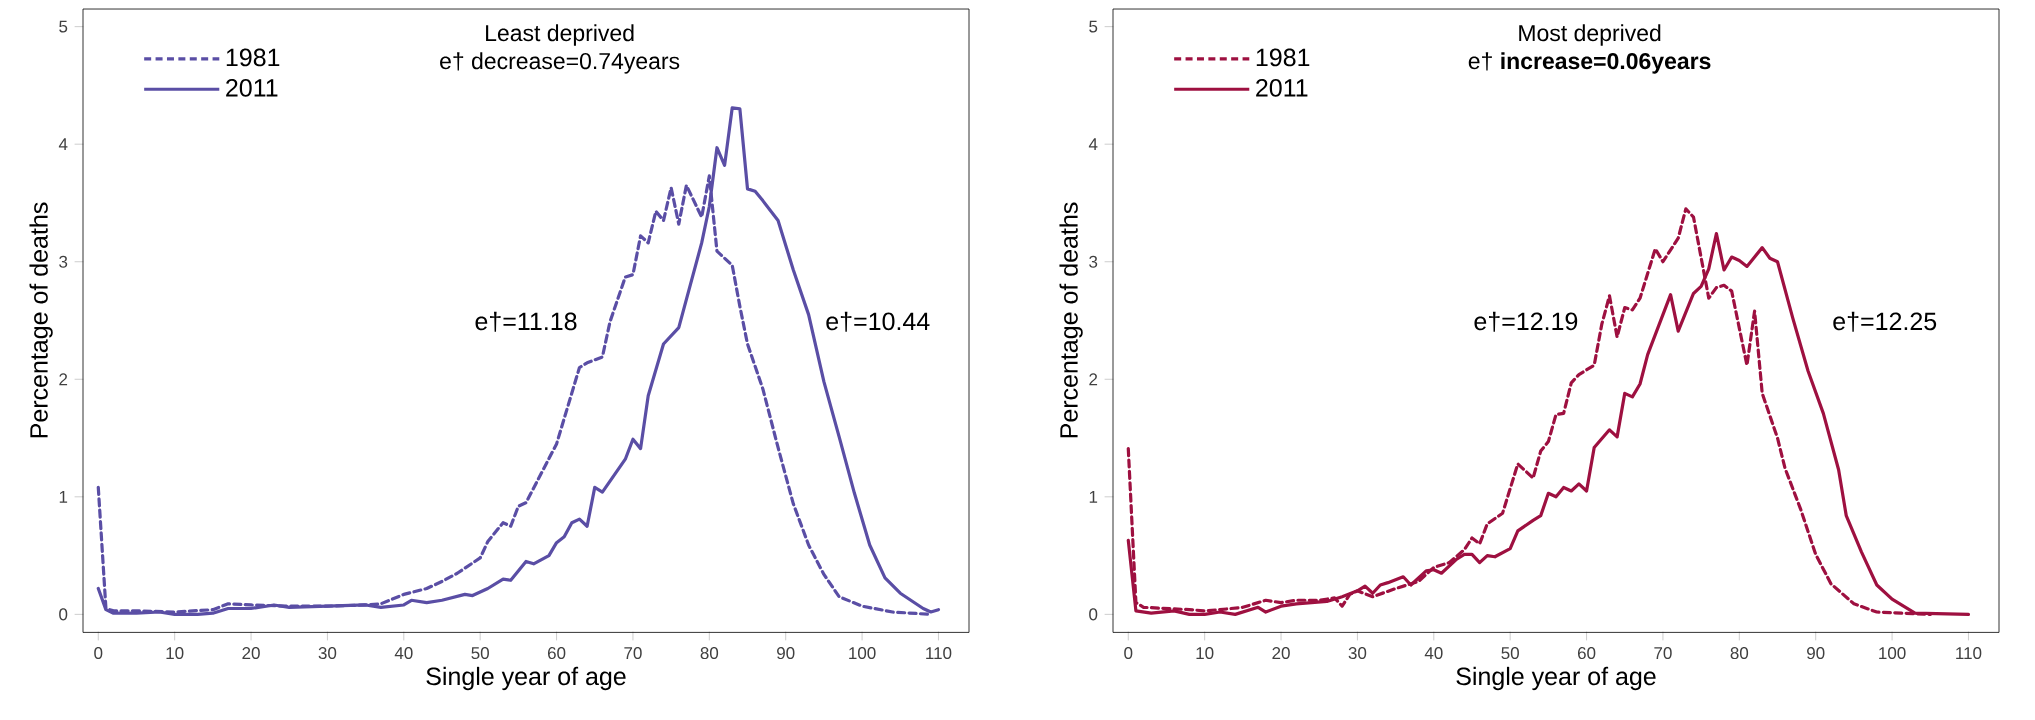 This screenshot has width=2035, height=720. Describe the element at coordinates (1526, 321) in the screenshot. I see `annotation: e†=12.19` at that location.